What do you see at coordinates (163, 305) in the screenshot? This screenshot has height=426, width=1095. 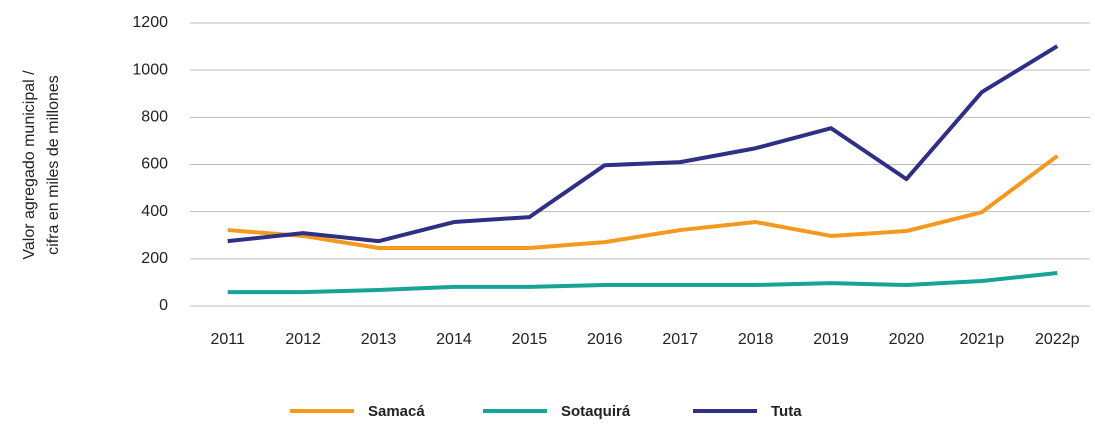 I see `y-tick-label: 0` at bounding box center [163, 305].